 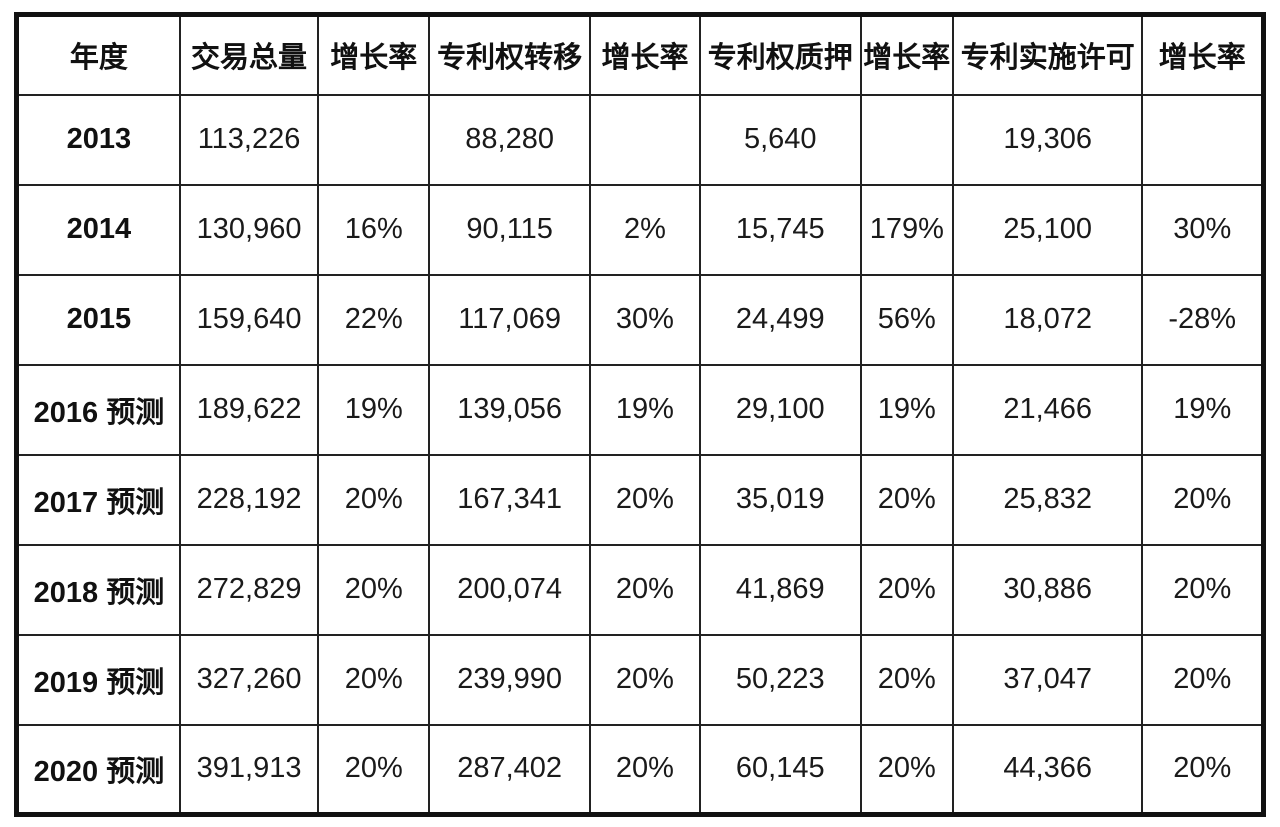 What do you see at coordinates (510, 54) in the screenshot?
I see `column-header-3: 专利权转移` at bounding box center [510, 54].